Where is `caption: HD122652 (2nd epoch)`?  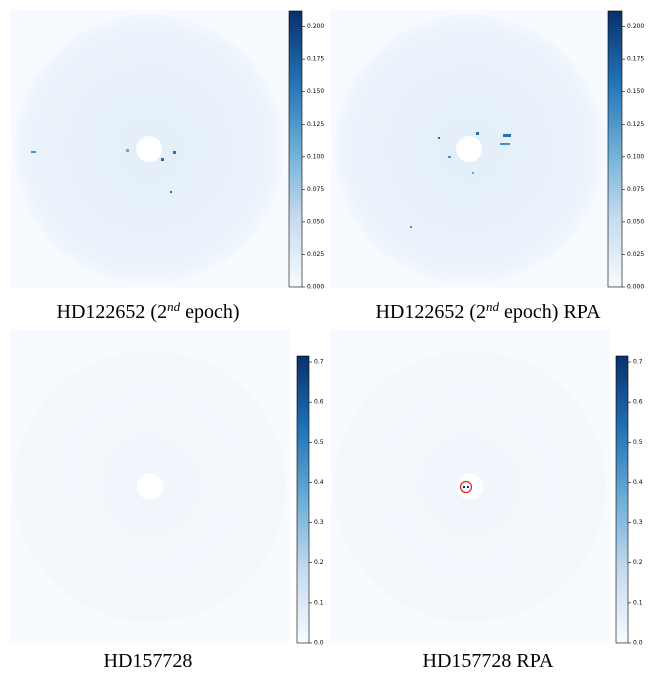 caption: HD122652 (2nd epoch) is located at coordinates (148, 311).